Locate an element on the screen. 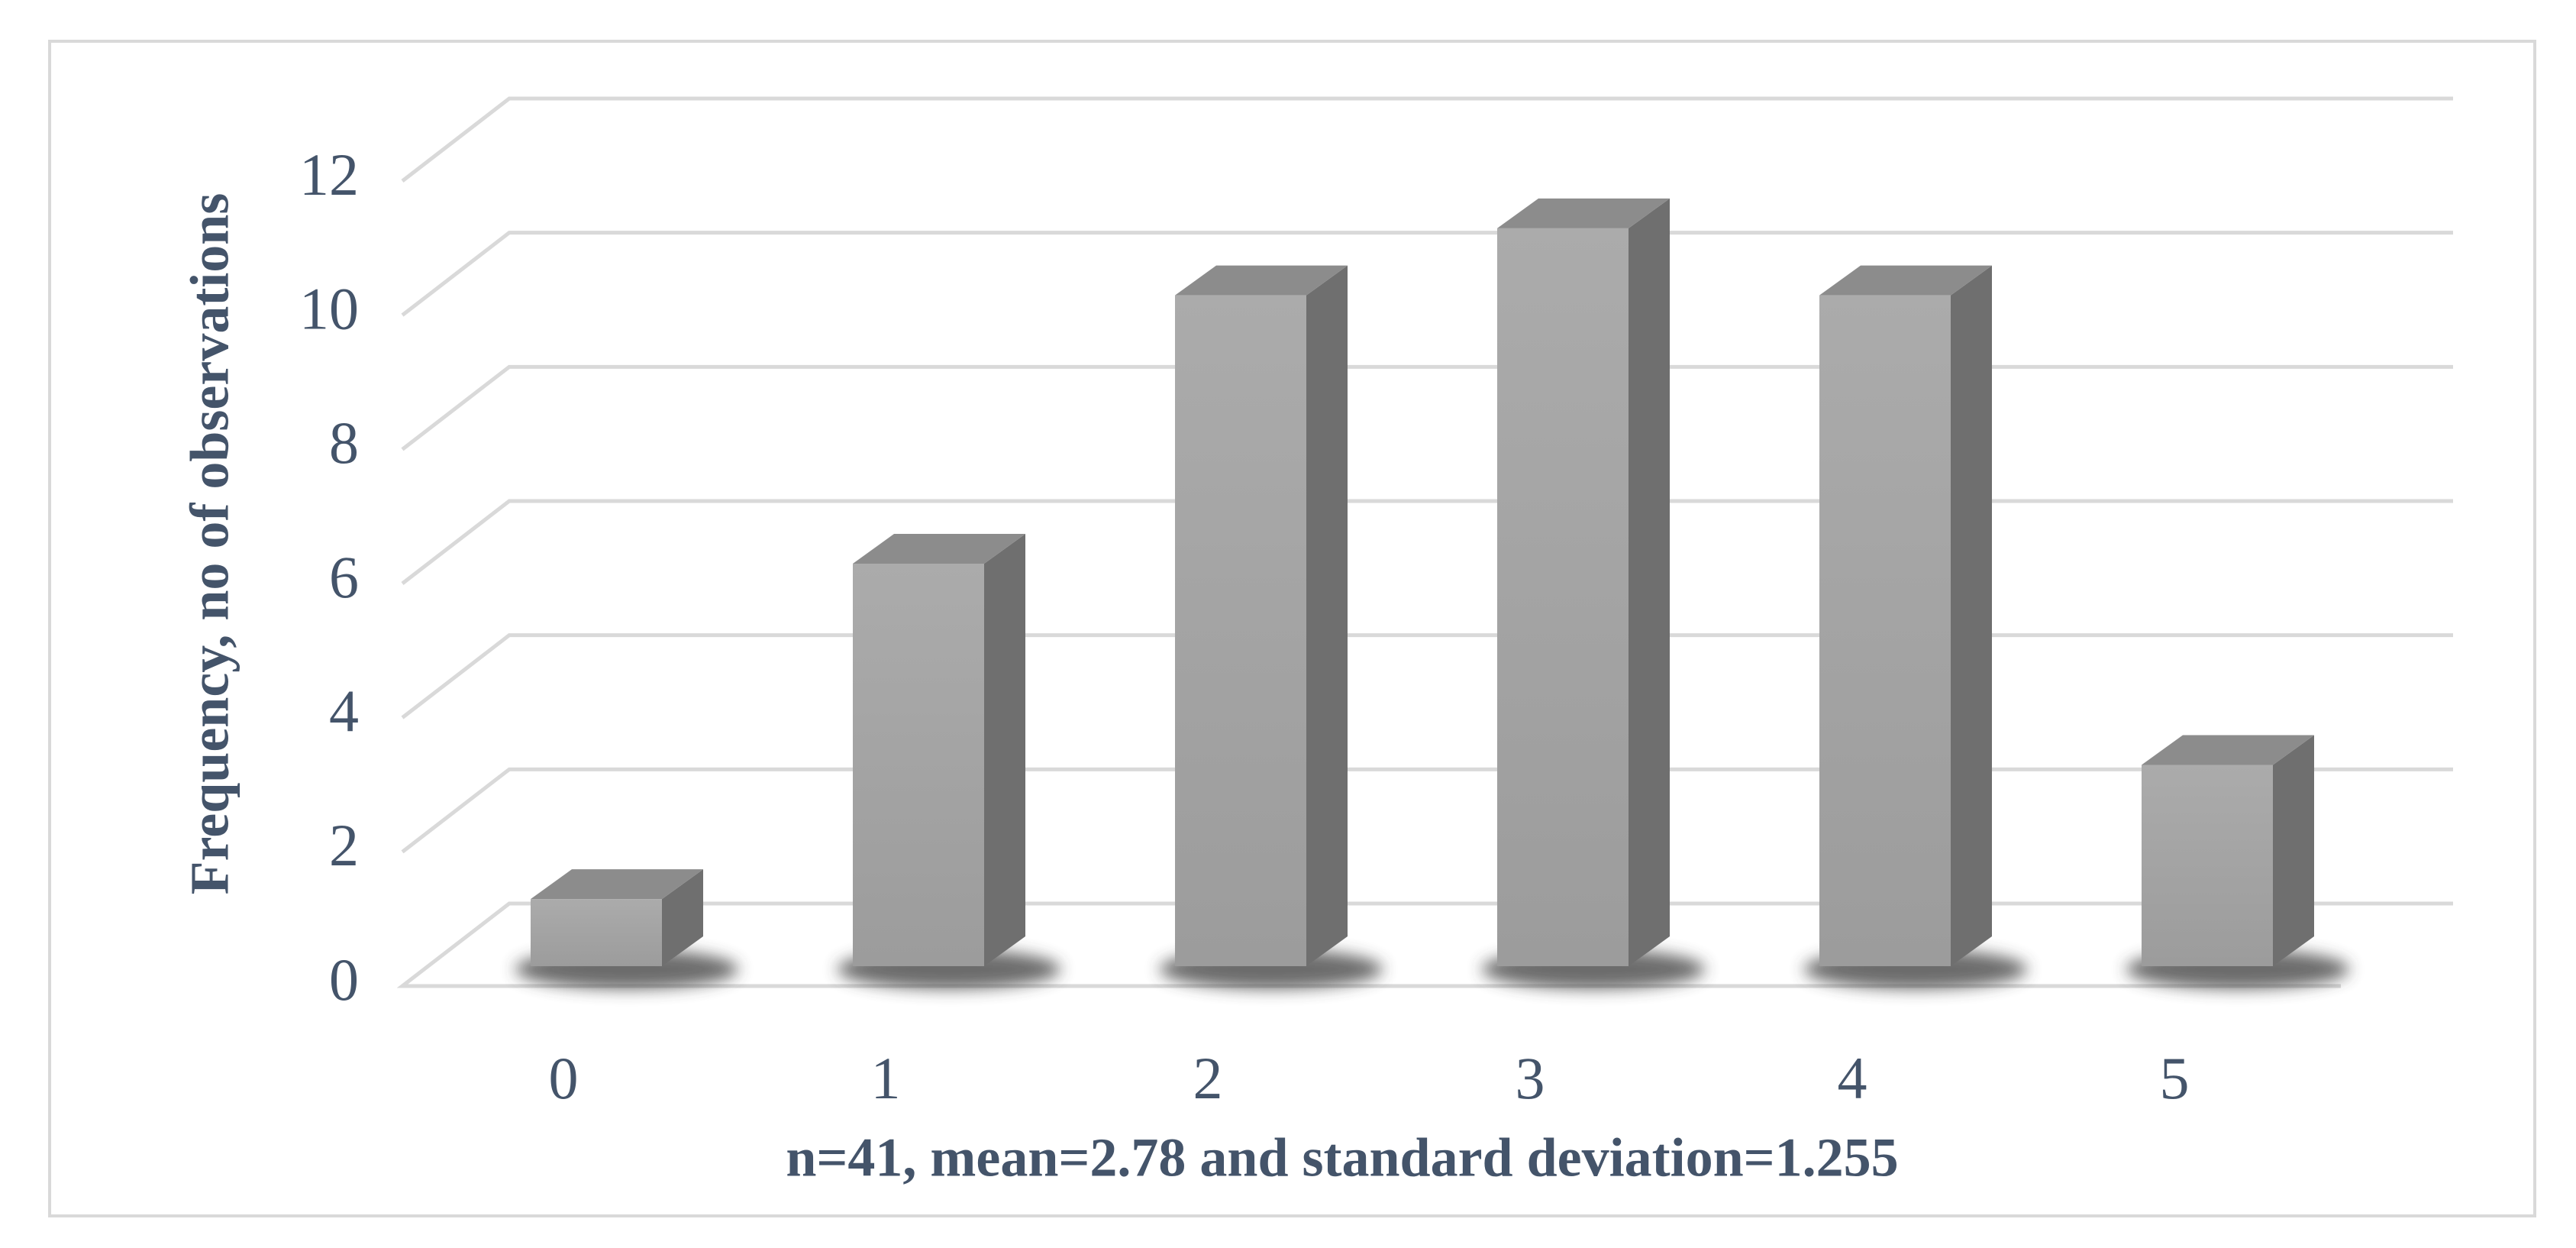 The height and width of the screenshot is (1248, 2576). x-tick-label: 1 is located at coordinates (886, 1078).